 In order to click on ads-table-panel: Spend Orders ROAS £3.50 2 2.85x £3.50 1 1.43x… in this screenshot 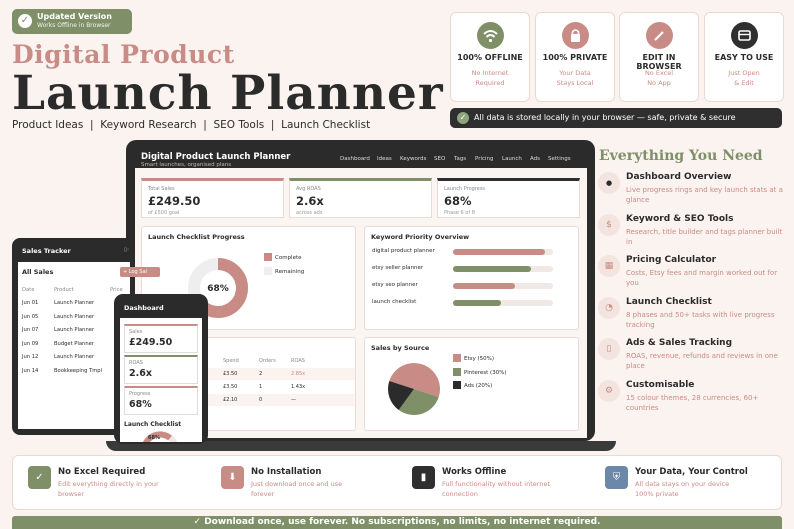, I will do `click(278, 384)`.